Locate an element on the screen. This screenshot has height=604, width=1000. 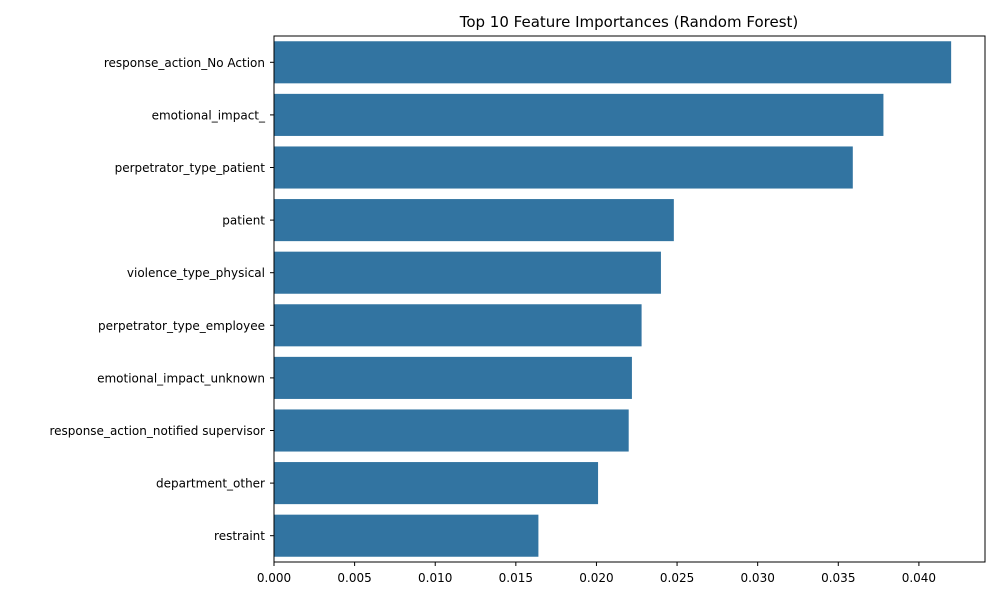
x-tick-label-2: 0.010 is located at coordinates (435, 578).